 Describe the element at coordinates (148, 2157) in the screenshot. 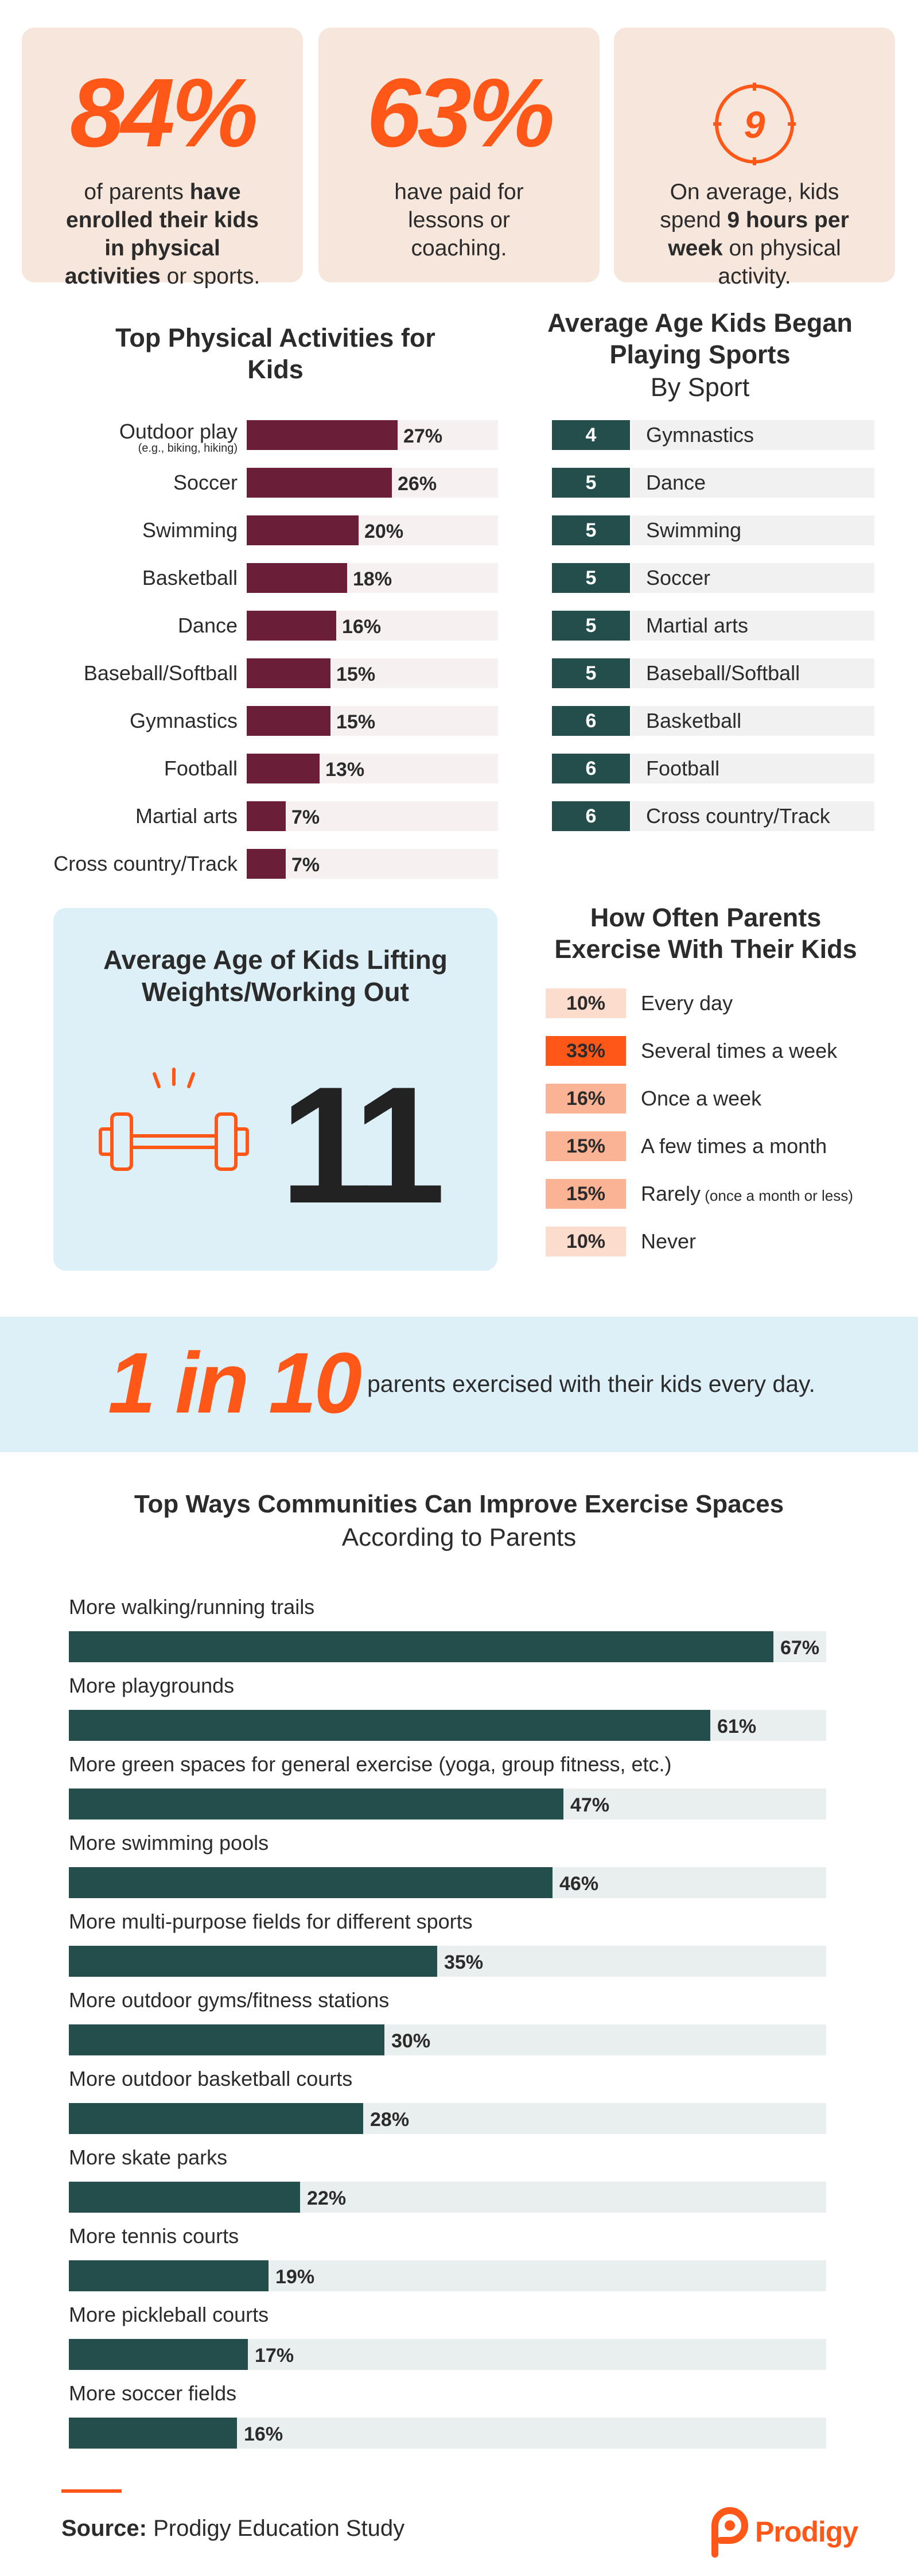

I see `community-label: More skate parks` at that location.